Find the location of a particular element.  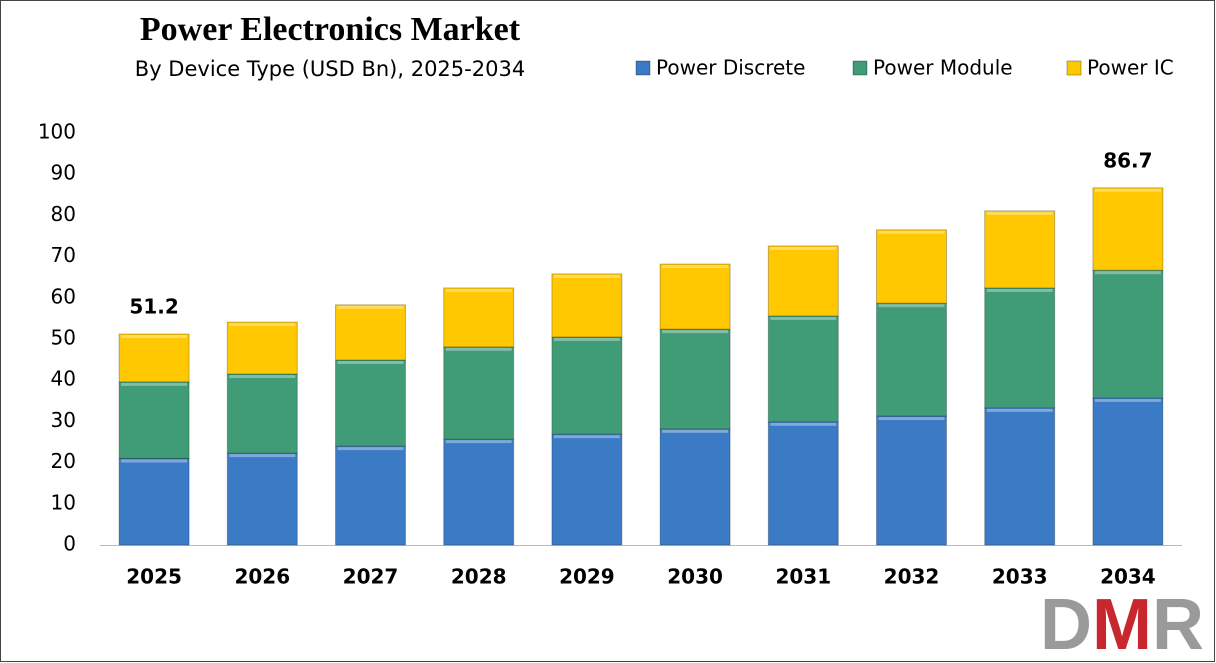

y-tick-label: 60 is located at coordinates (63, 296).